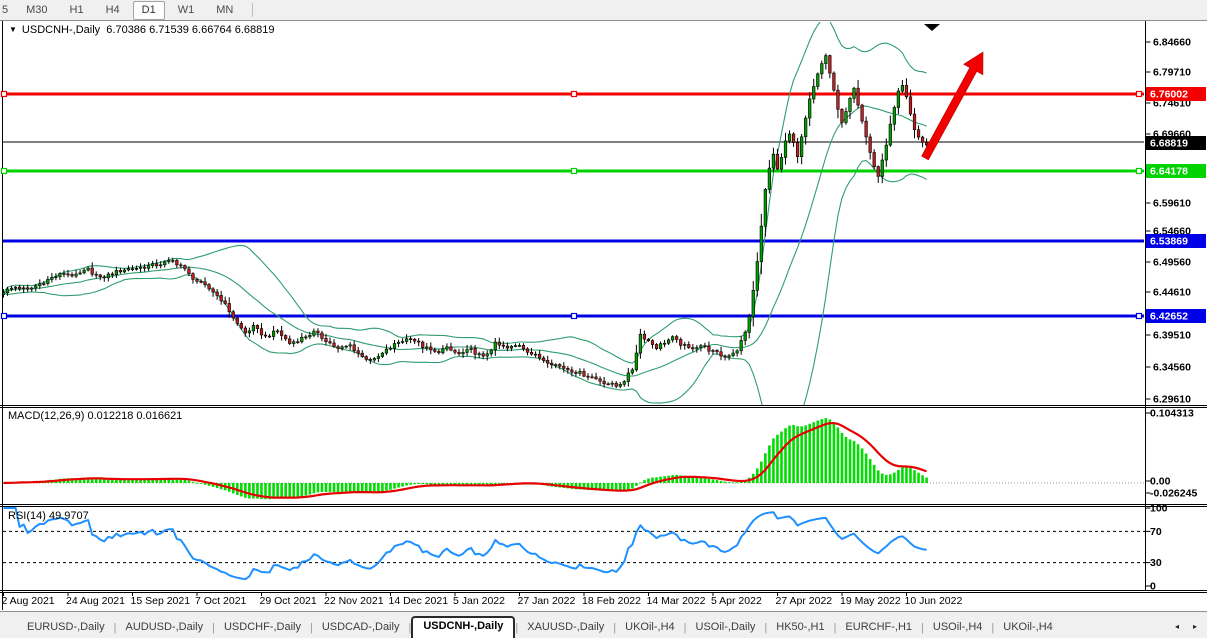 Image resolution: width=1207 pixels, height=638 pixels. I want to click on svg-text: 0.00, so click(1160, 482).